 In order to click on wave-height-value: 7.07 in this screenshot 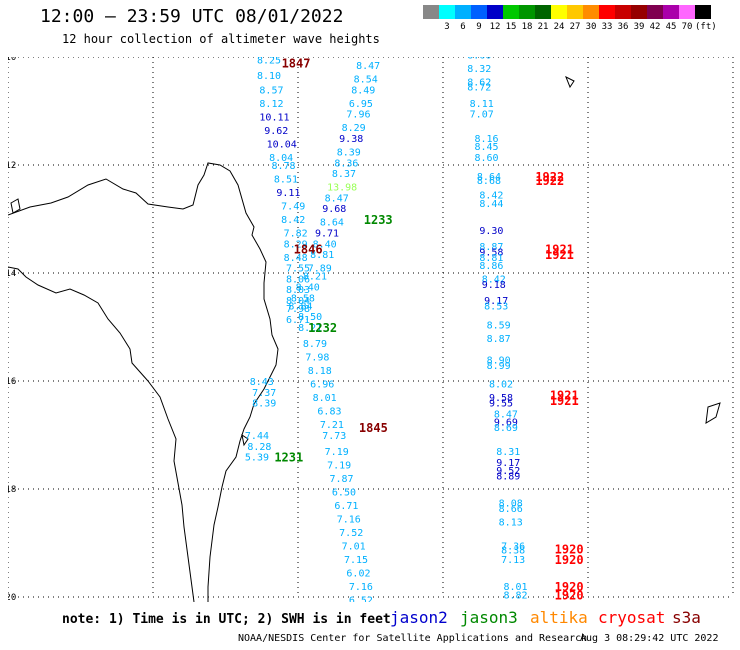, I will do `click(482, 115)`.